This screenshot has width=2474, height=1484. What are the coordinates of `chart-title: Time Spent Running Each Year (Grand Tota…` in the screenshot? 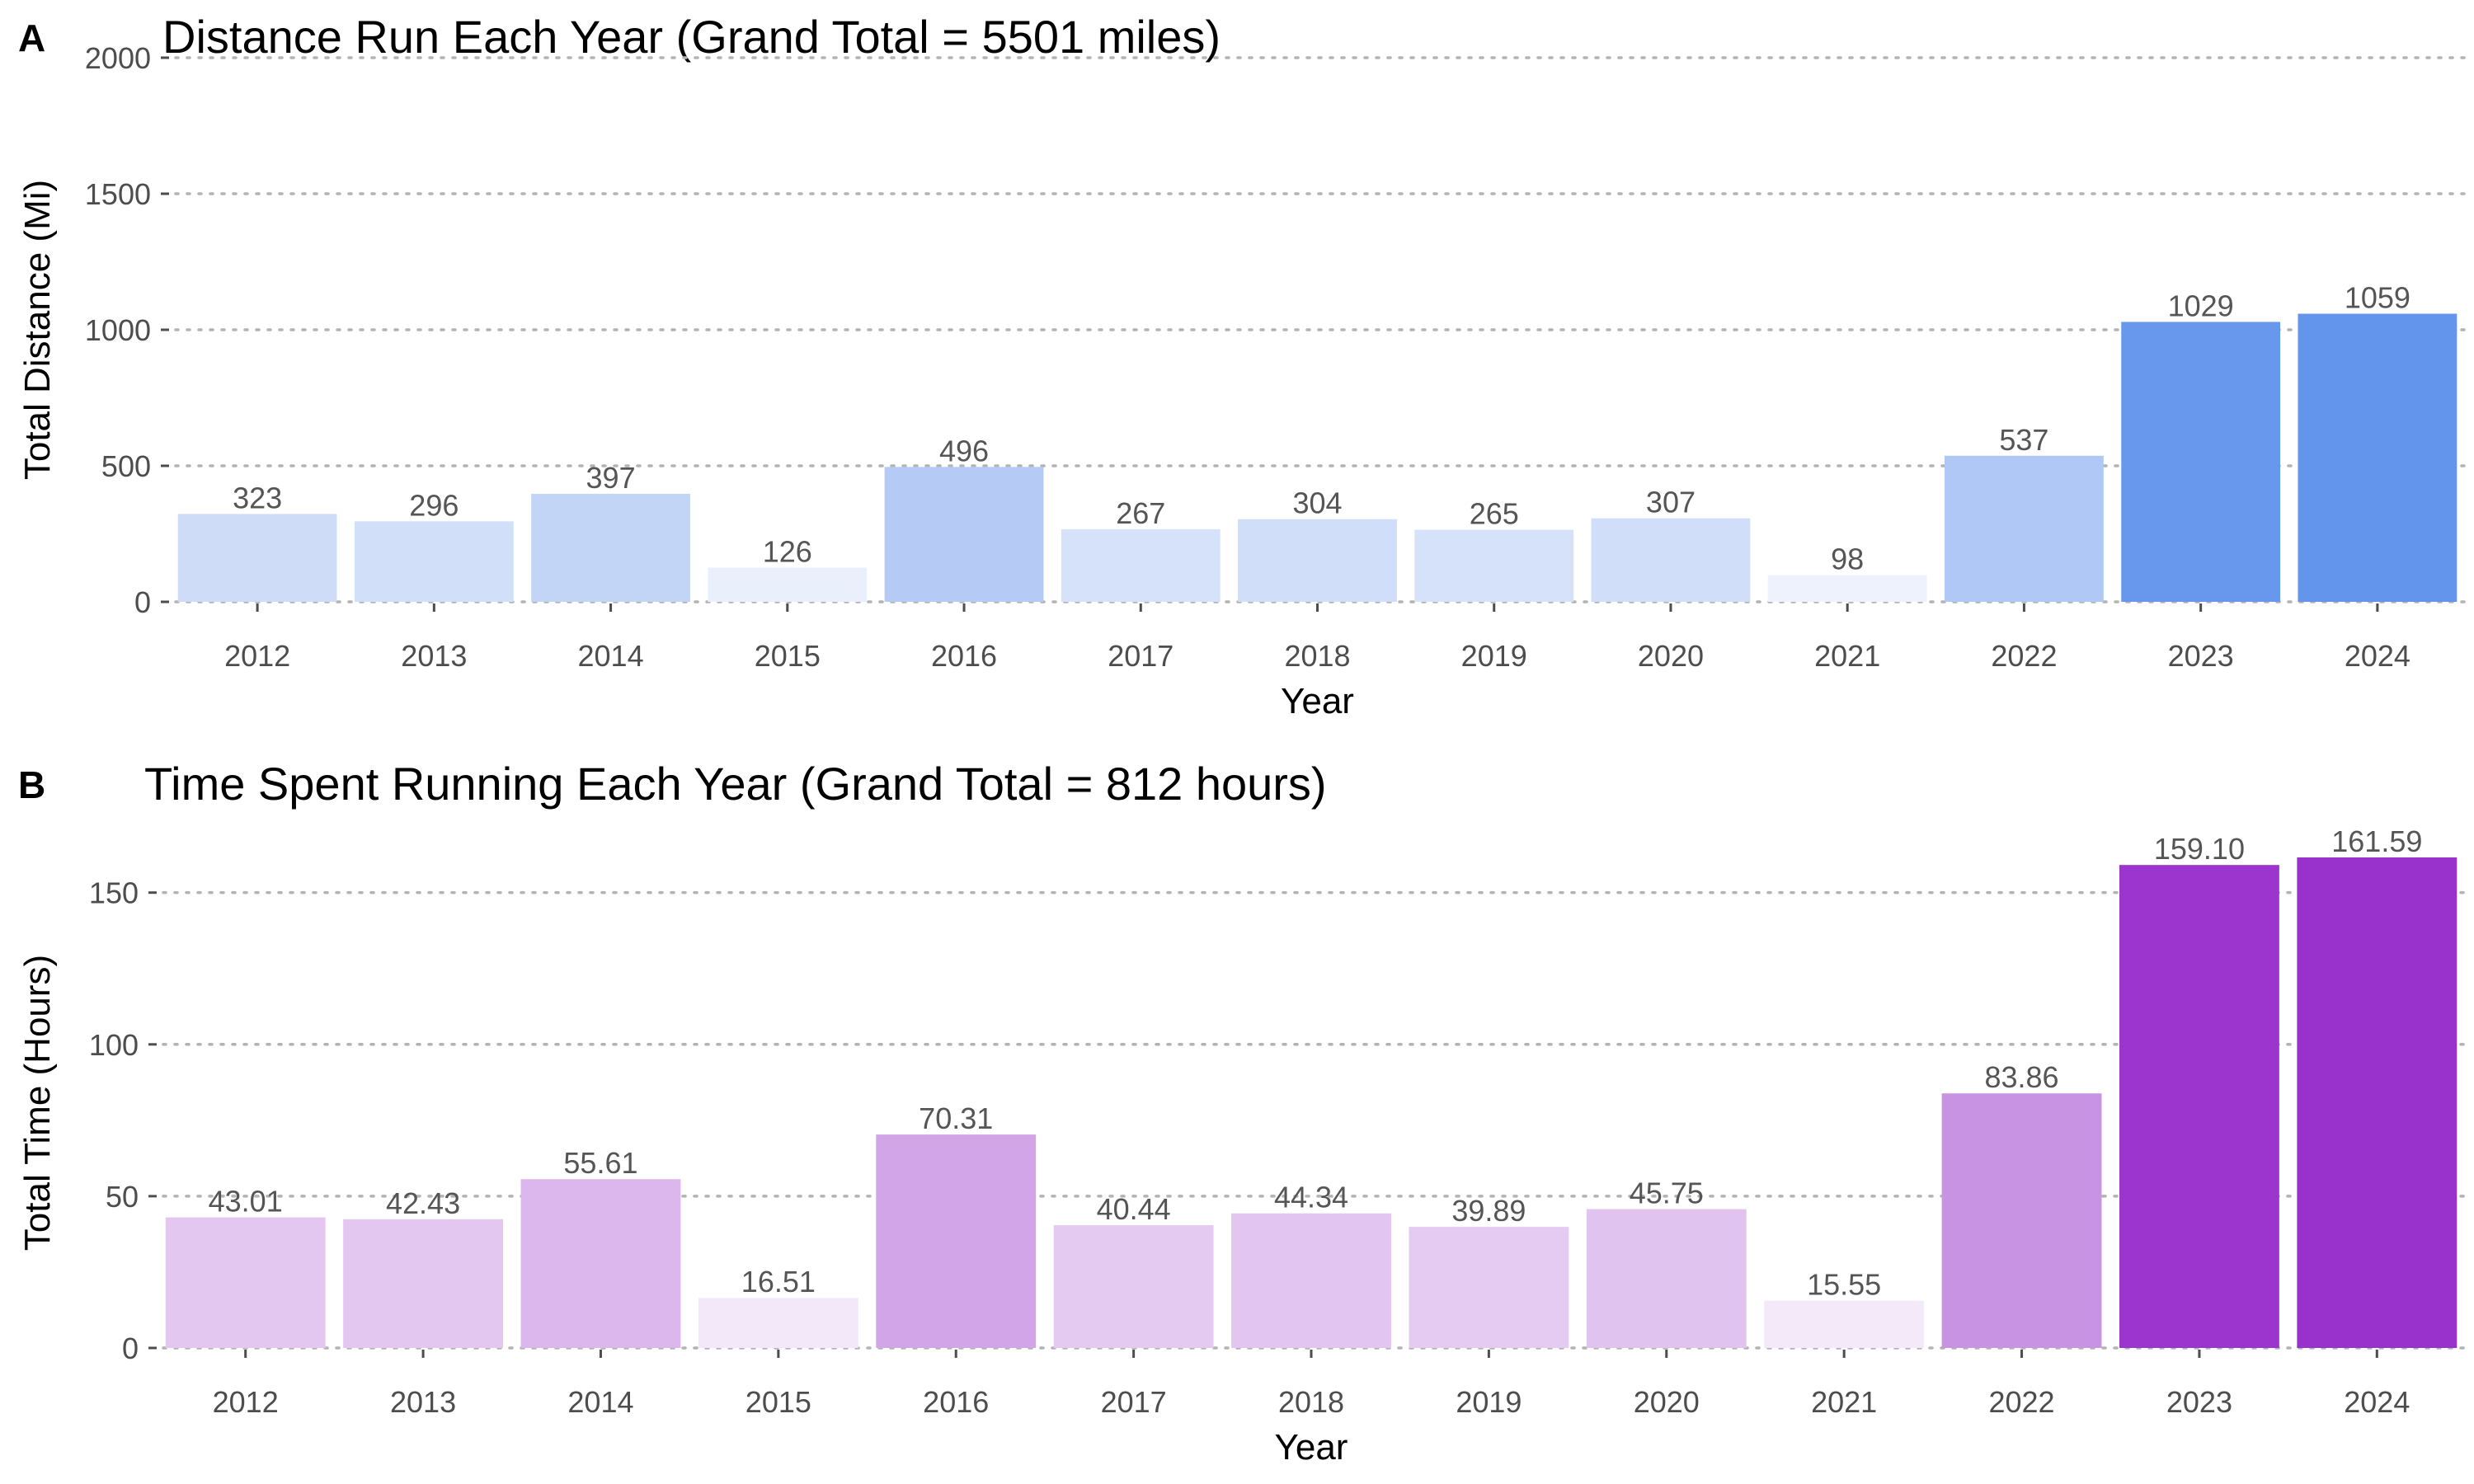 It's located at (735, 784).